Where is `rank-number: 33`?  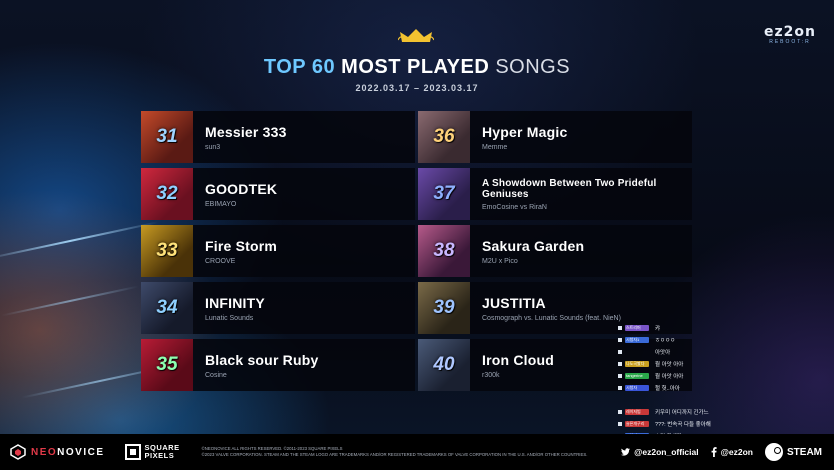 rank-number: 33 is located at coordinates (167, 250).